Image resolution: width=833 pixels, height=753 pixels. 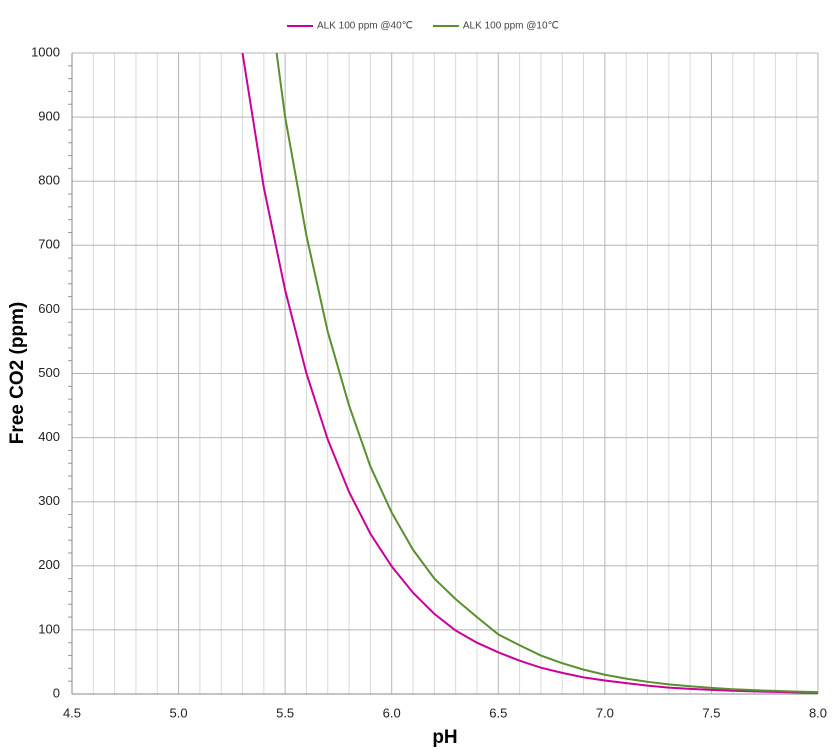 What do you see at coordinates (818, 712) in the screenshot?
I see `x-tick-label: 8.0` at bounding box center [818, 712].